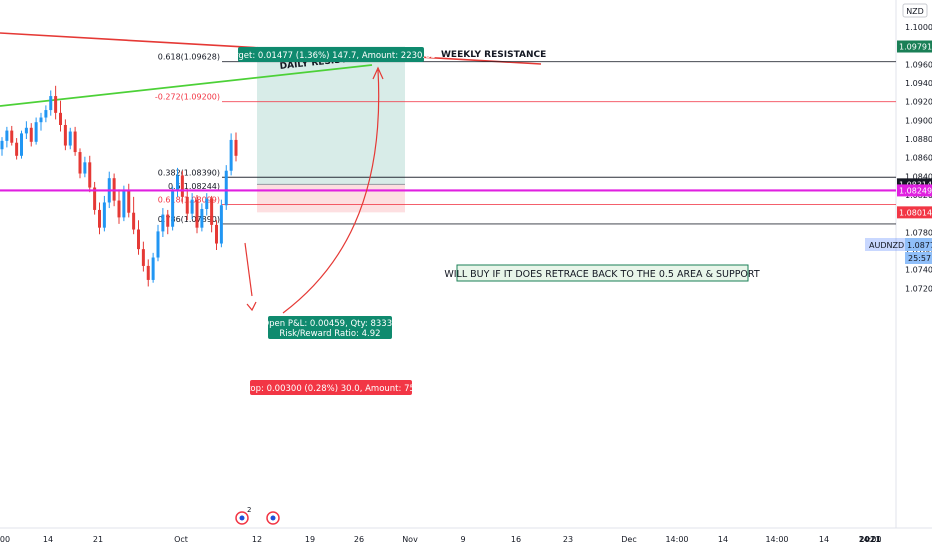  I want to click on price-tick-label: 1.08600, so click(918, 158).